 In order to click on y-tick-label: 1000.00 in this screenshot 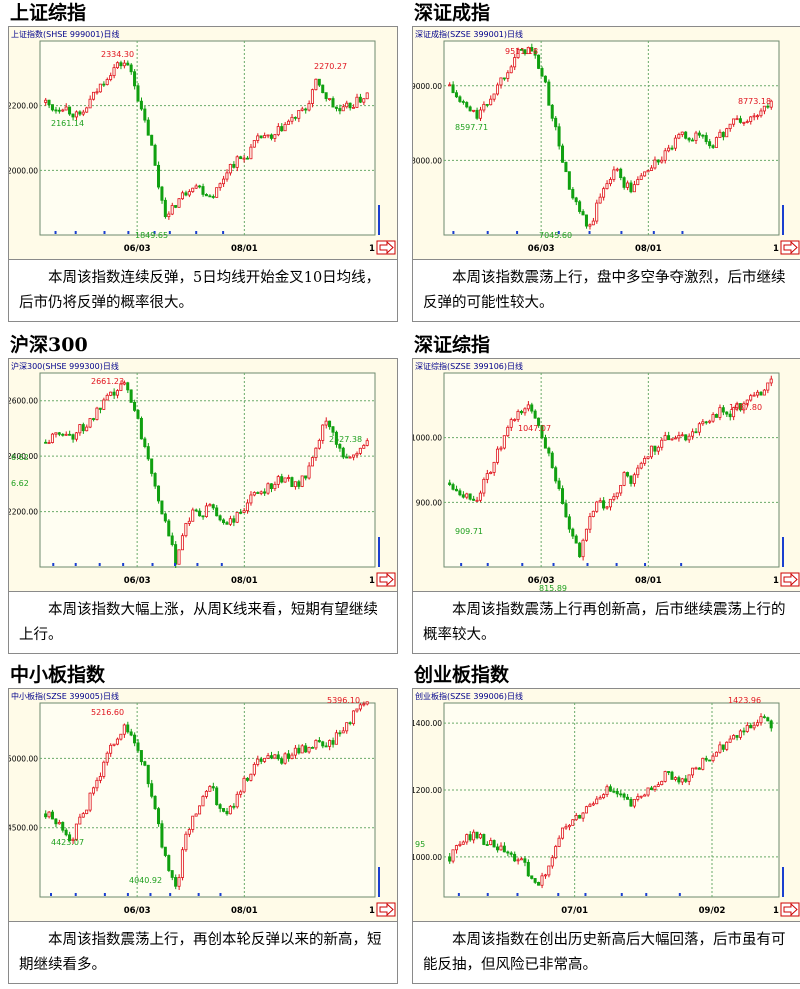, I will do `click(427, 857)`.